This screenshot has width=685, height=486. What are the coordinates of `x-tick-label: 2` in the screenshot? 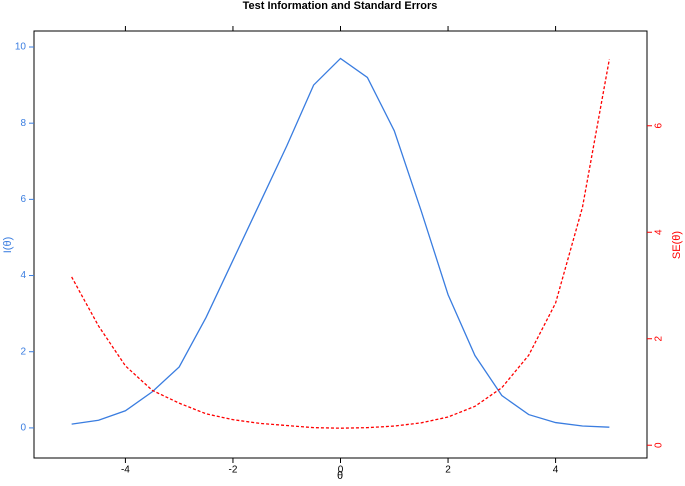 It's located at (448, 470).